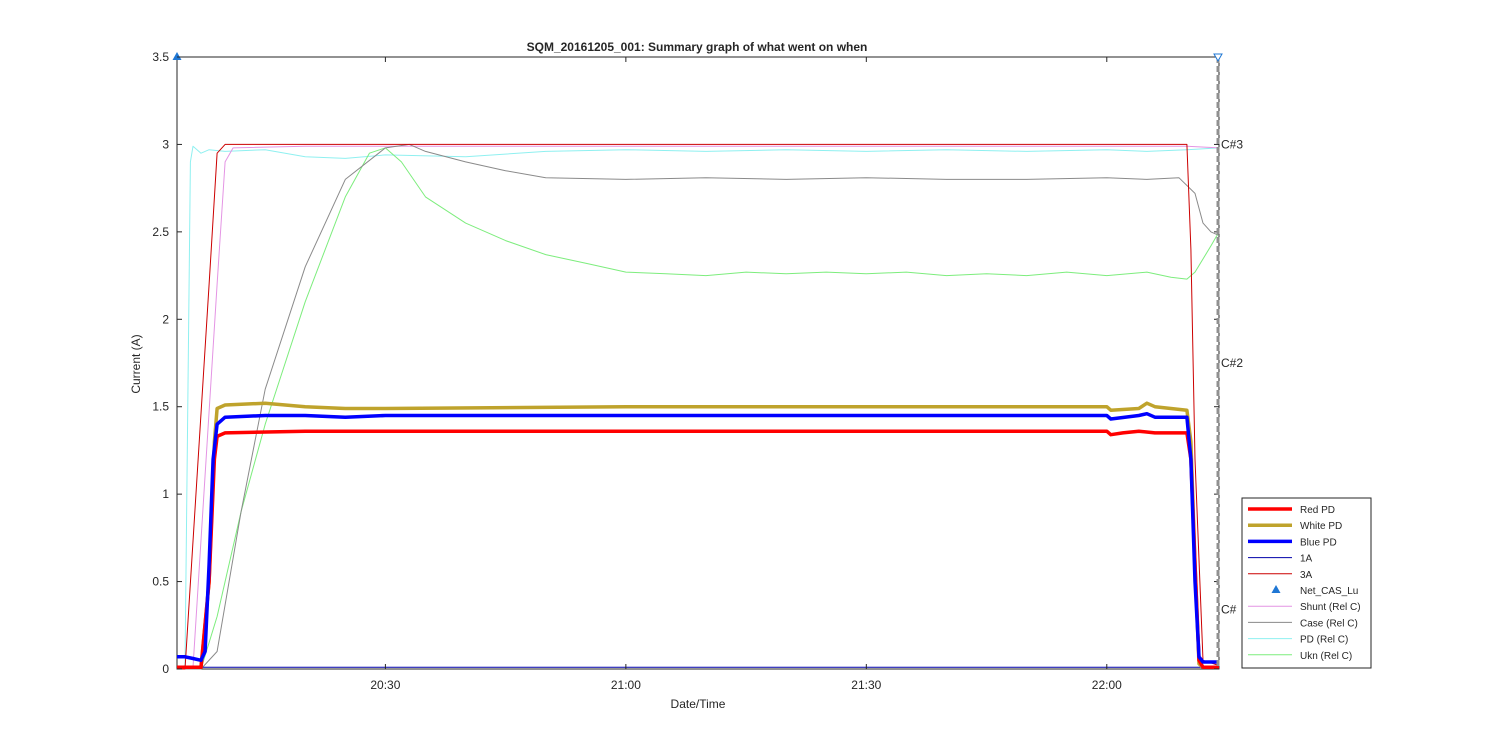 The image size is (1500, 750). I want to click on x-tick-label: 20:30, so click(385, 685).